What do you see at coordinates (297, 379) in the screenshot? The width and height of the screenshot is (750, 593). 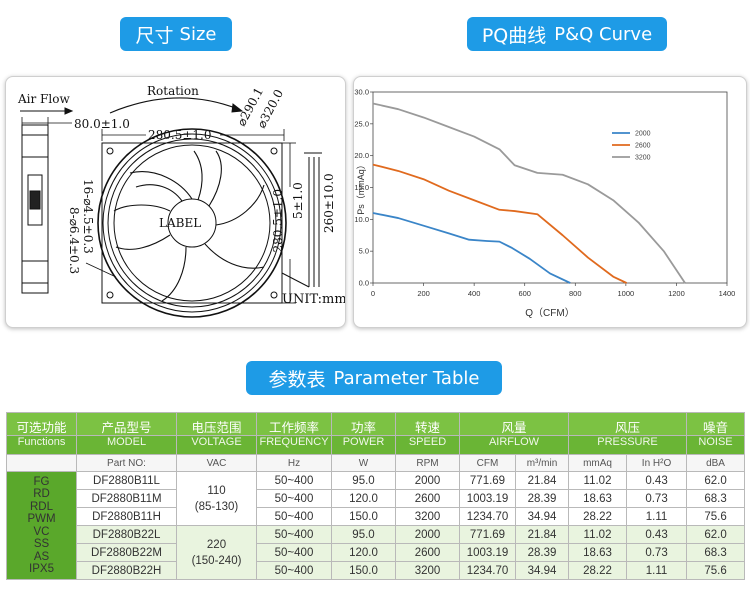 I see `table-header-zh: 参数表` at bounding box center [297, 379].